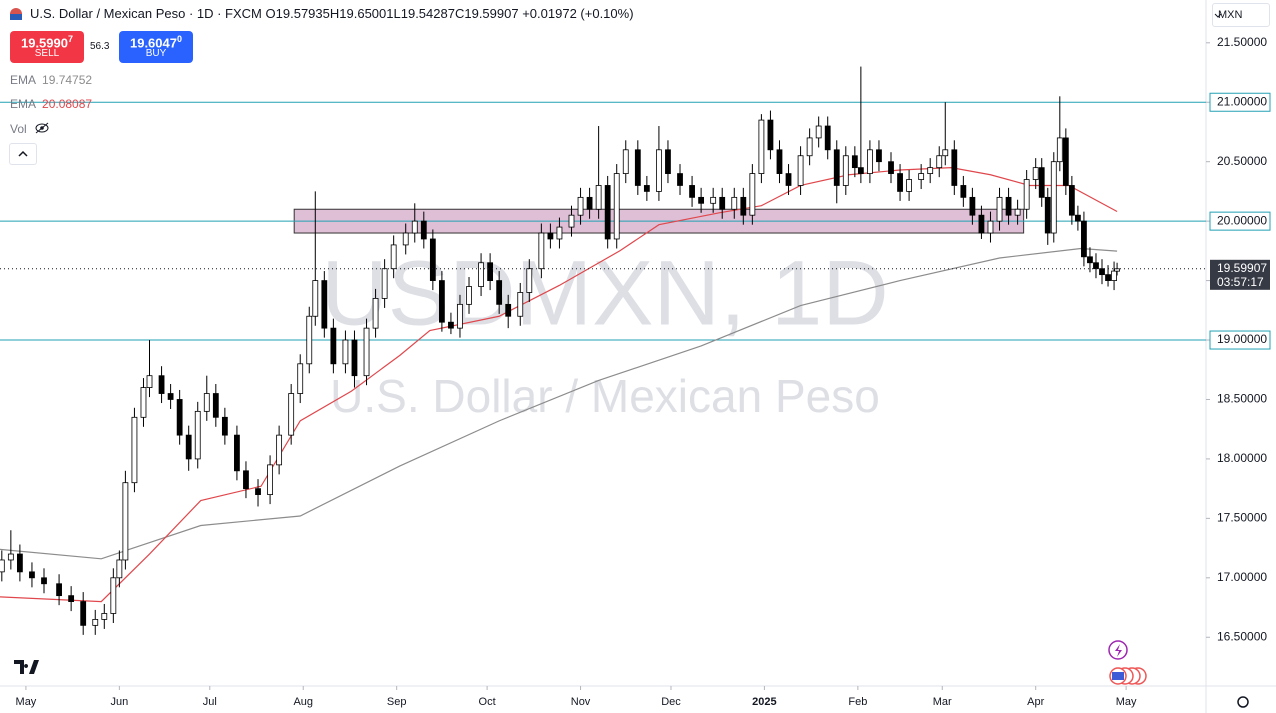 This screenshot has width=1276, height=713. I want to click on x-tick-label: May, so click(1126, 702).